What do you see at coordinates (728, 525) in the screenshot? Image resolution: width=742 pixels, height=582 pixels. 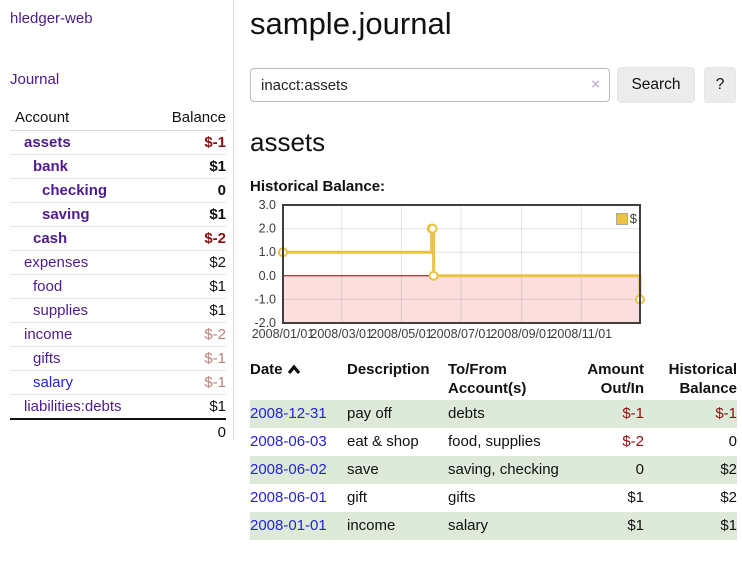 I see `register-cell-balance: $1` at bounding box center [728, 525].